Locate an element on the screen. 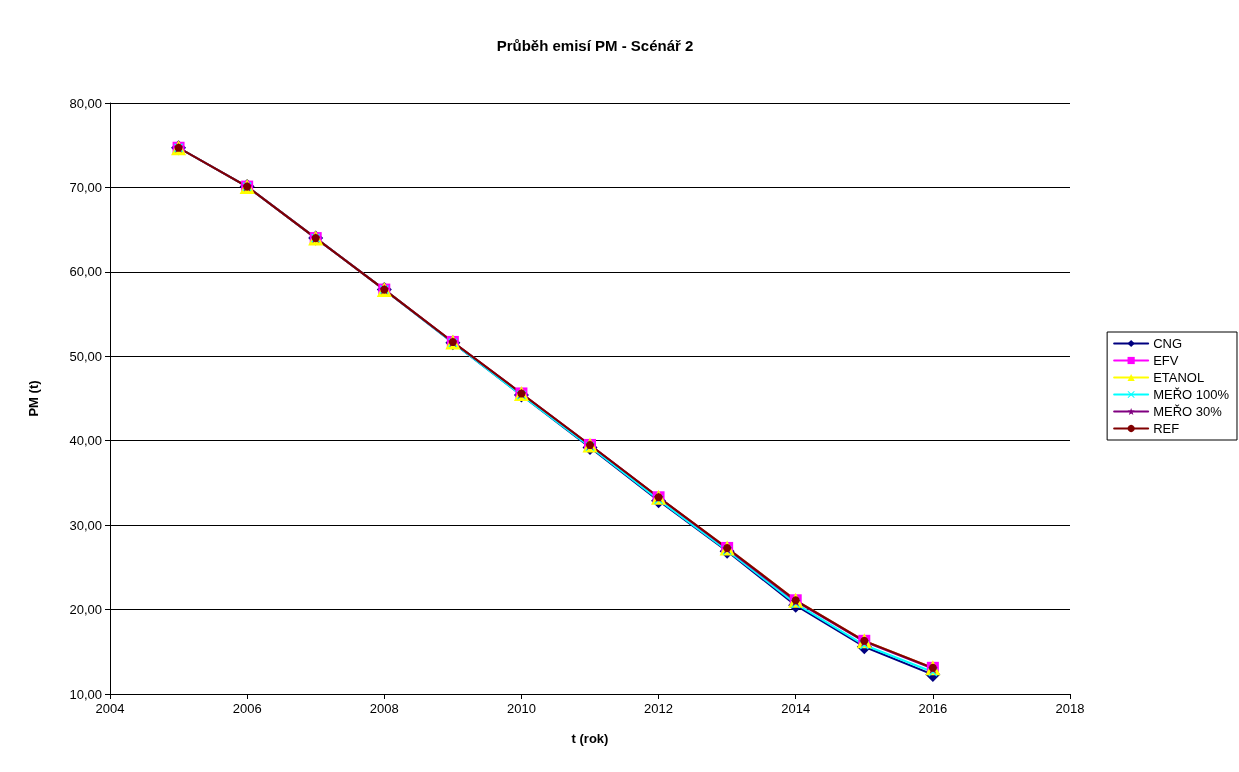  y-tick-label: 10,00 is located at coordinates (85, 694).